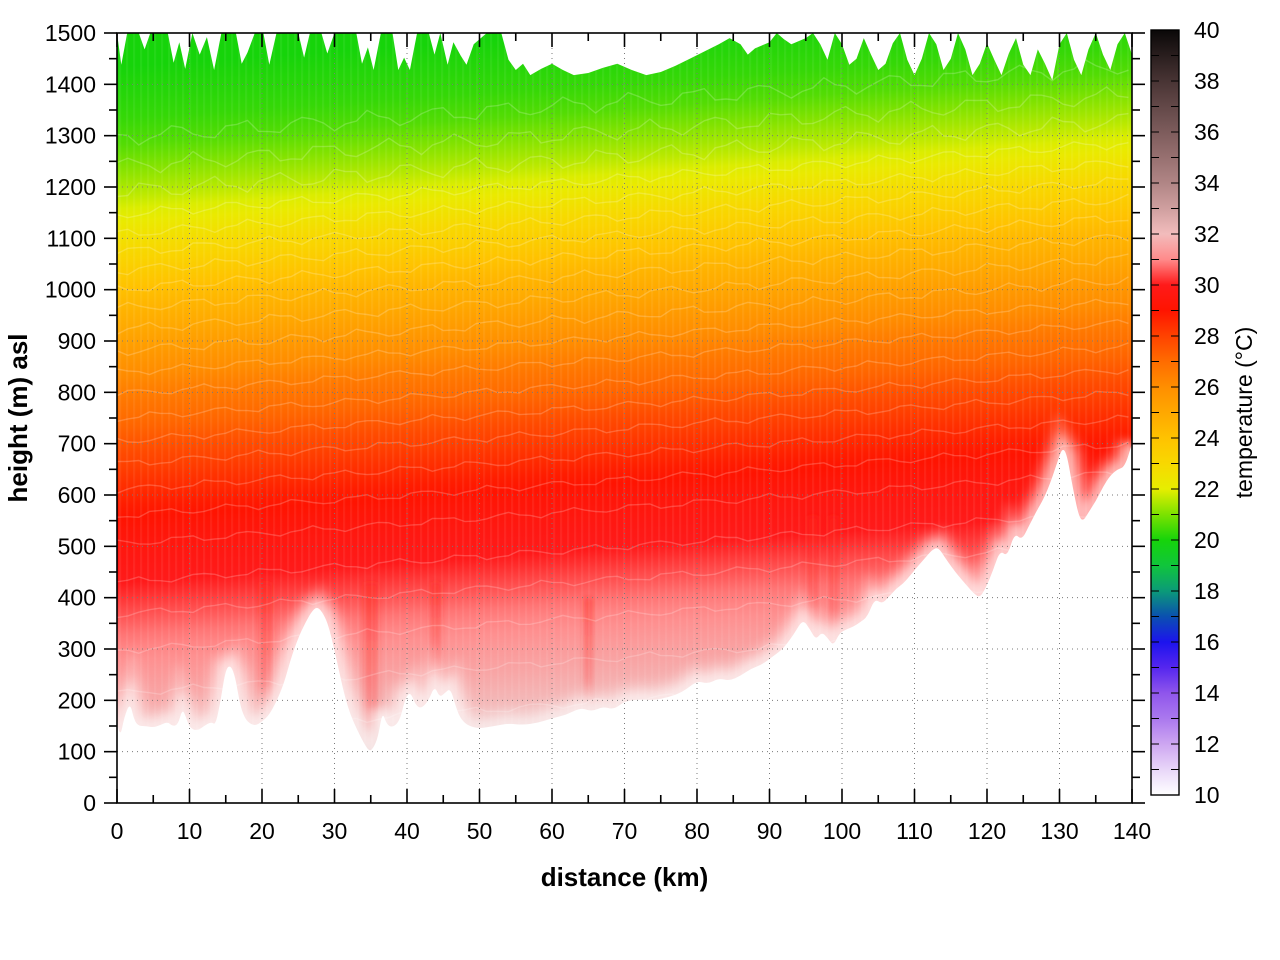  I want to click on x-tick-label: 70, so click(625, 831).